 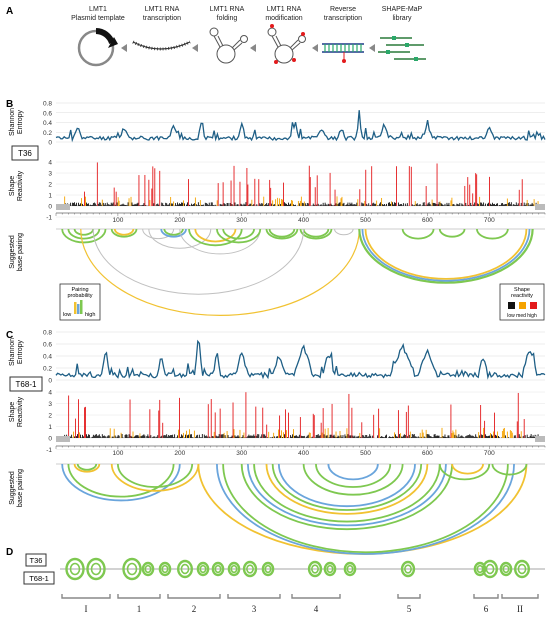 What do you see at coordinates (36, 560) in the screenshot?
I see `row-badge-t36` at bounding box center [36, 560].